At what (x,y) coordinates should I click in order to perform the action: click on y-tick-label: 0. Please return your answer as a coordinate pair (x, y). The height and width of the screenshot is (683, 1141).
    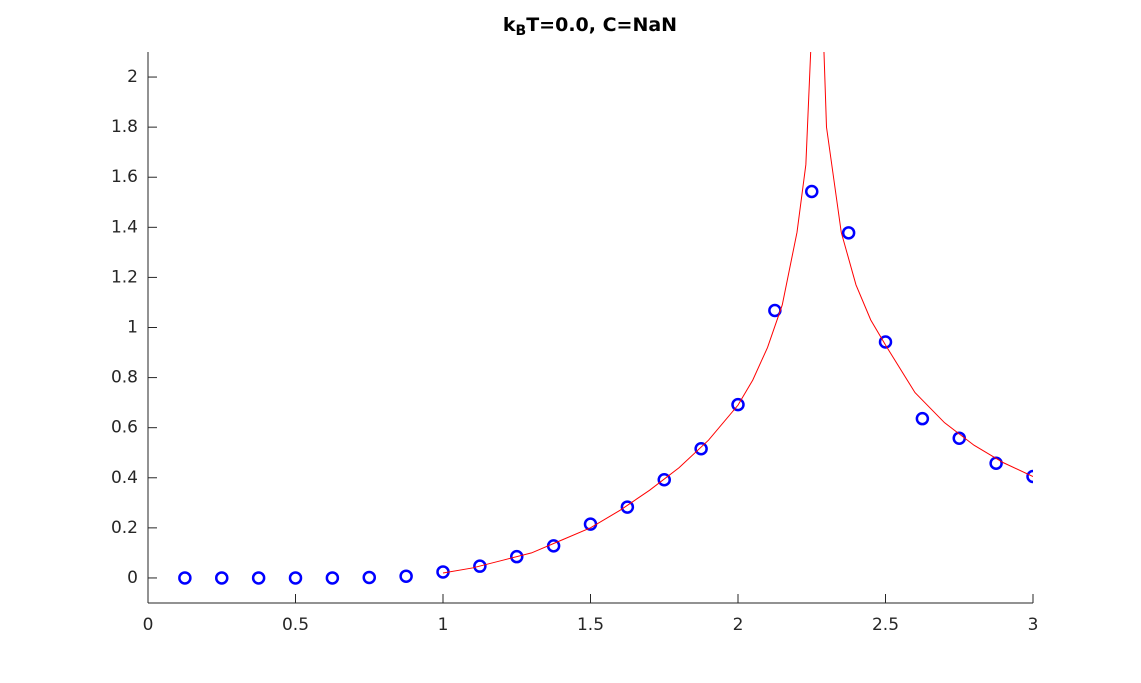
    Looking at the image, I should click on (132, 578).